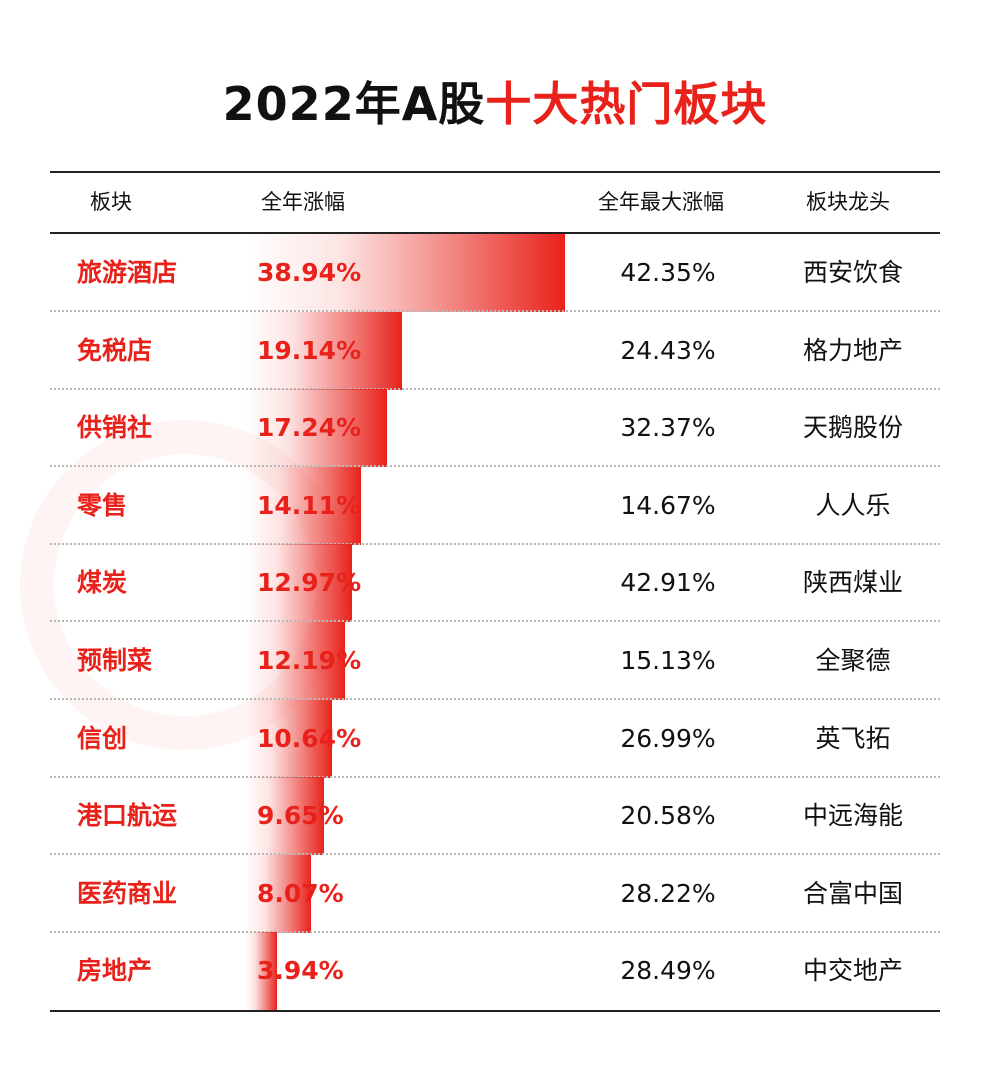  What do you see at coordinates (495, 233) in the screenshot?
I see `header-bottom-rule` at bounding box center [495, 233].